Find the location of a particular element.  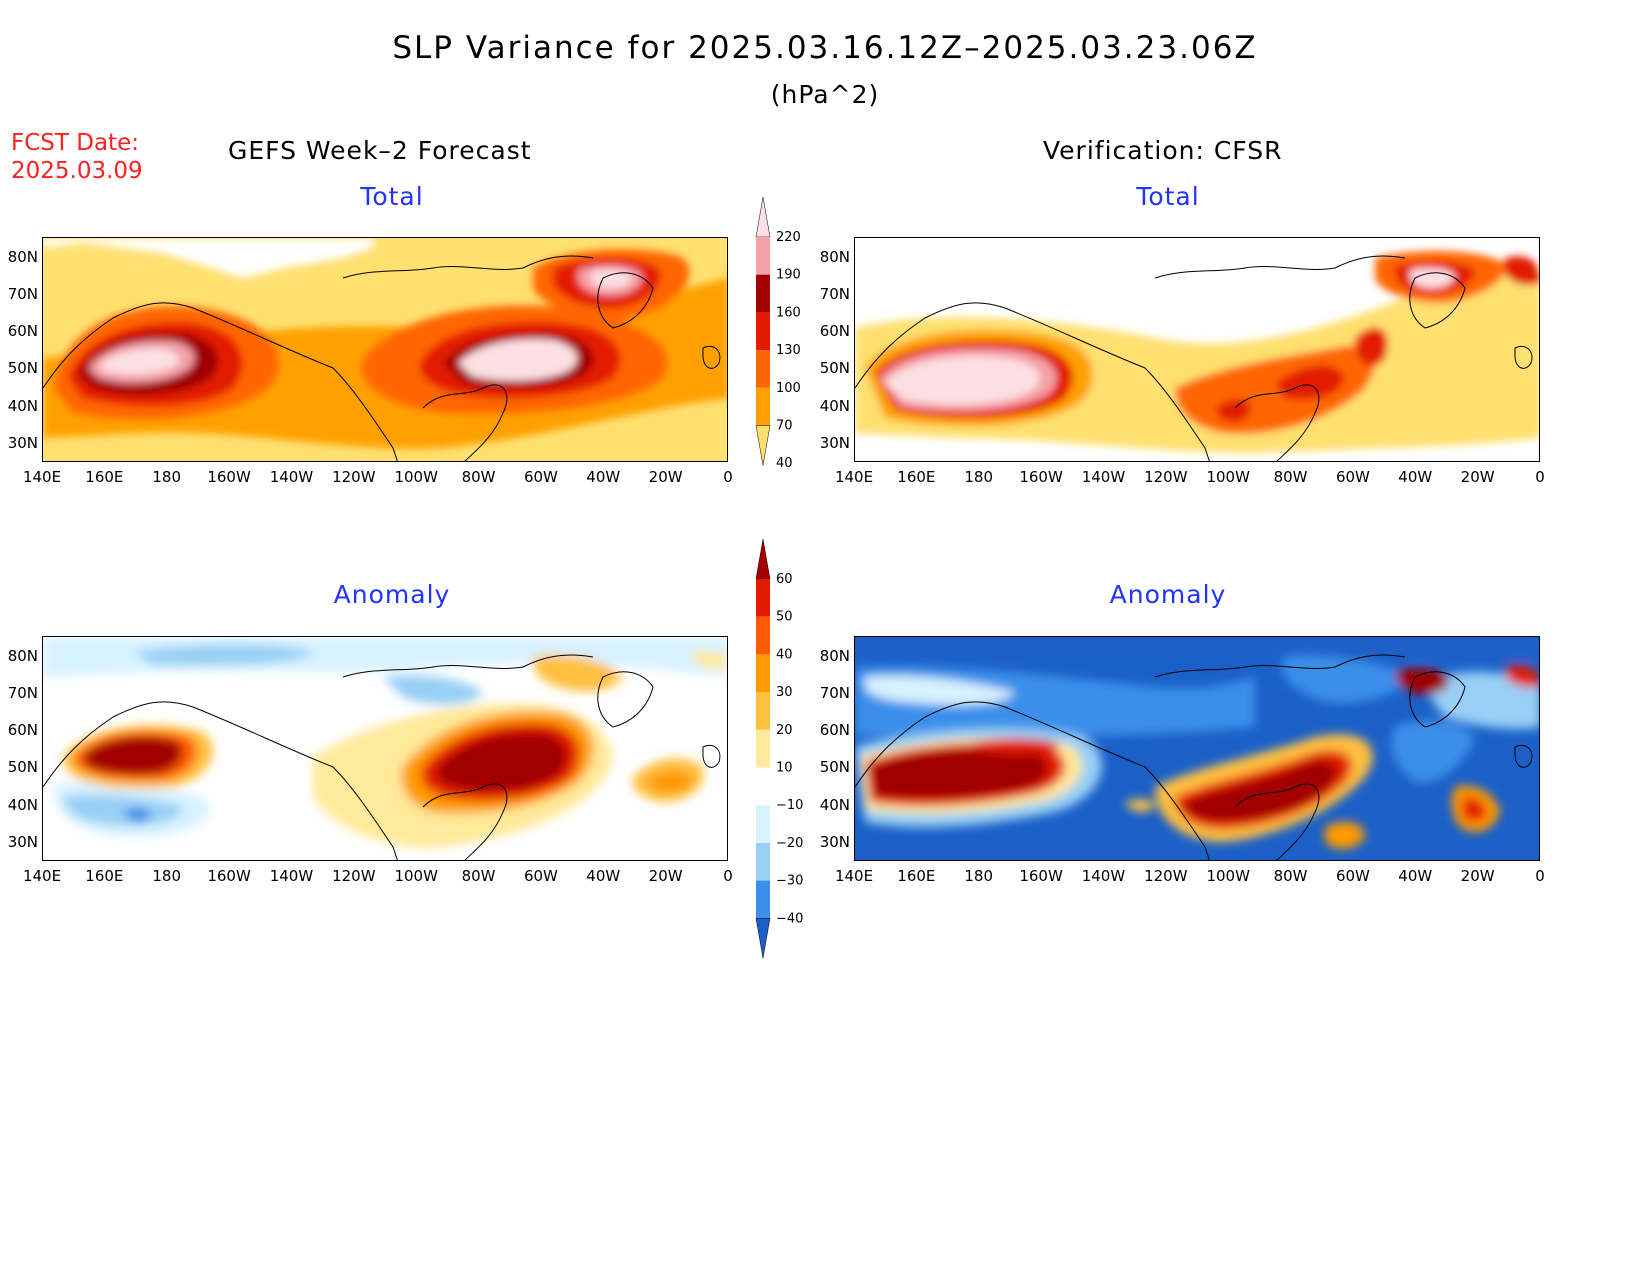

forecast-total-field is located at coordinates (385, 349).